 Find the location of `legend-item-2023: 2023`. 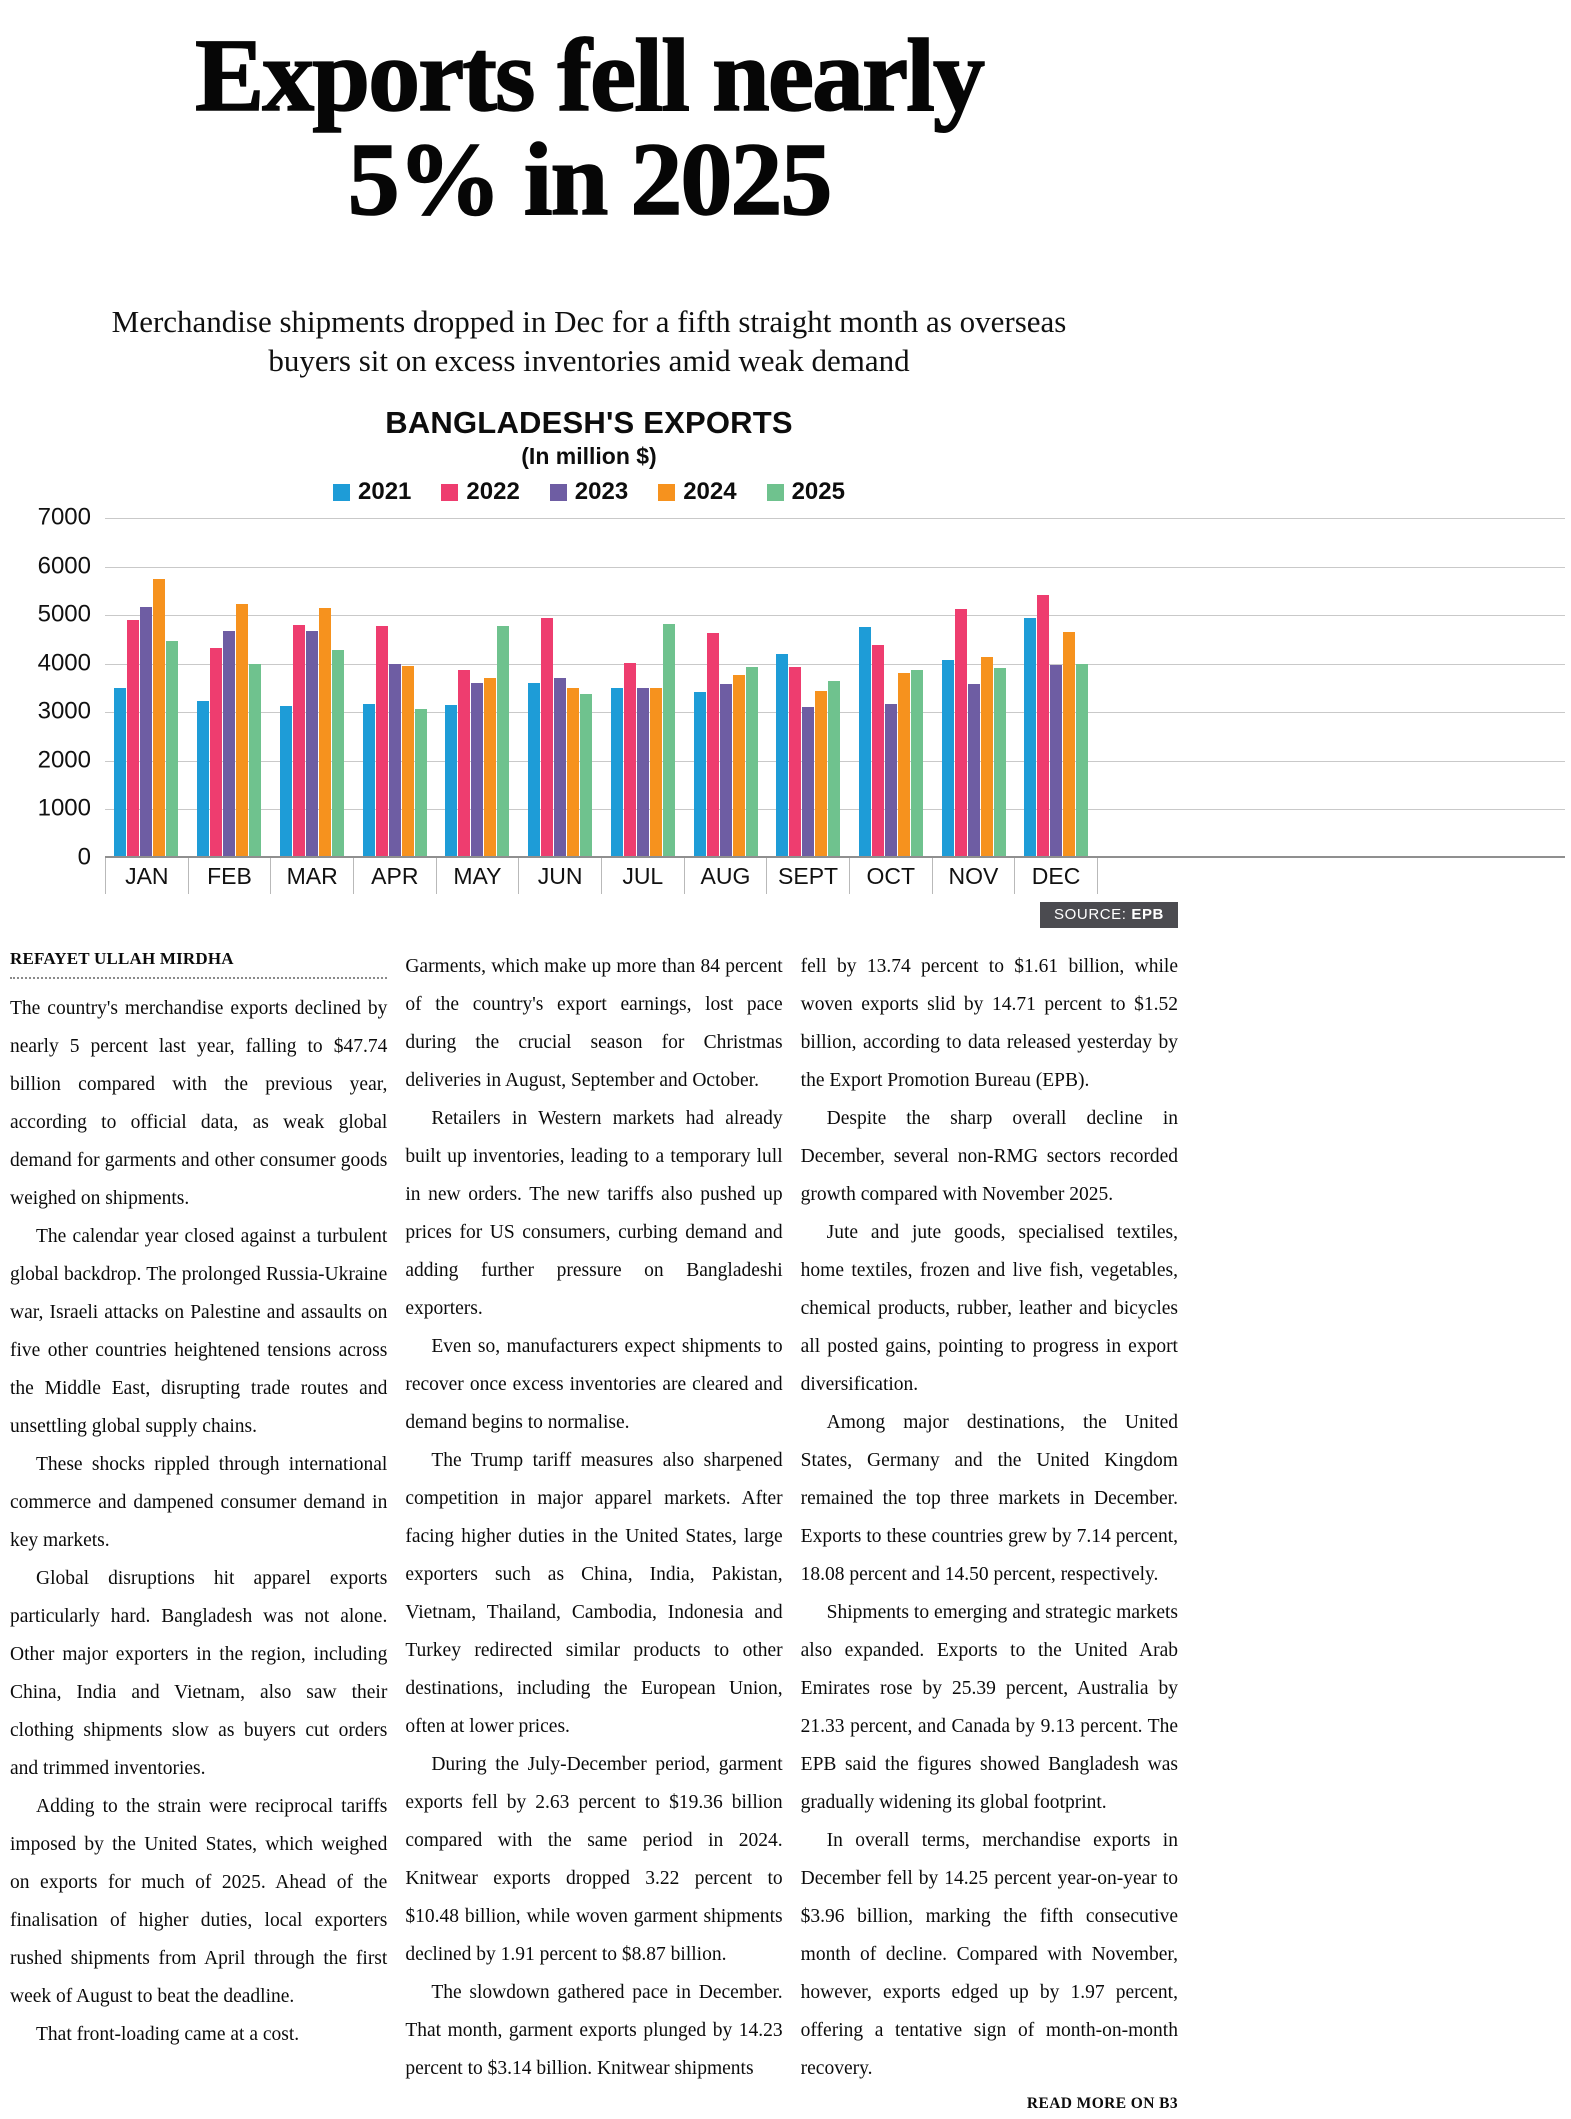

legend-item-2023: 2023 is located at coordinates (588, 492).